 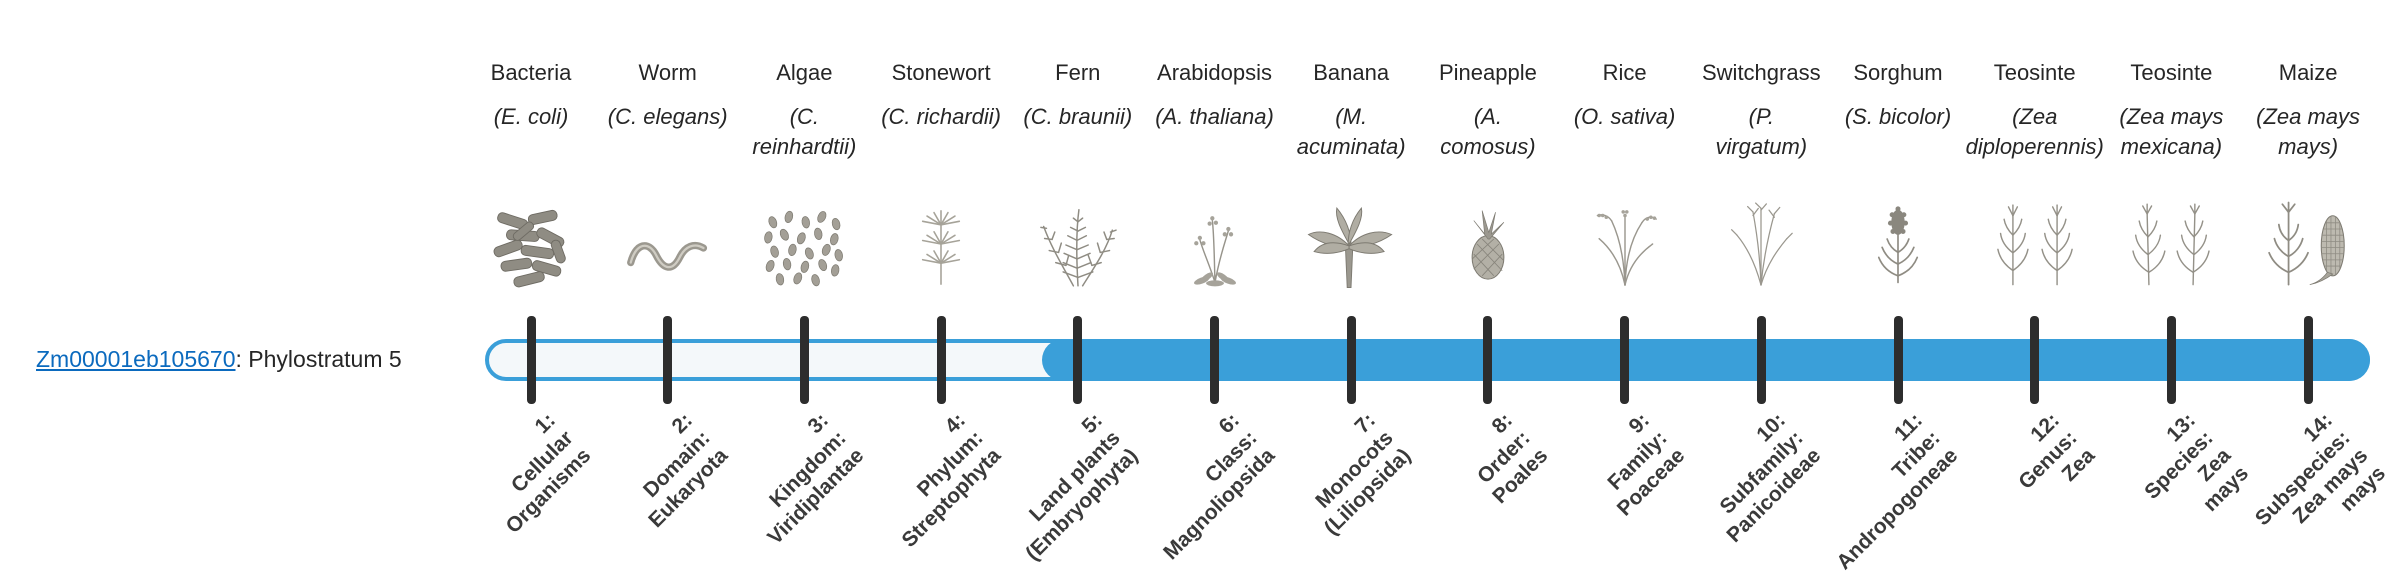 I want to click on species-name: Switchgrass, so click(x=1761, y=72).